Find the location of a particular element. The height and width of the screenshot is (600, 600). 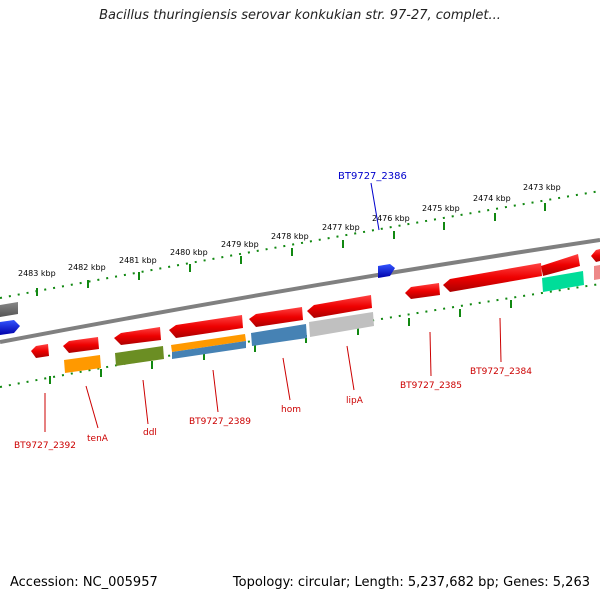

gene-label: BT9727_2392 is located at coordinates (45, 446).